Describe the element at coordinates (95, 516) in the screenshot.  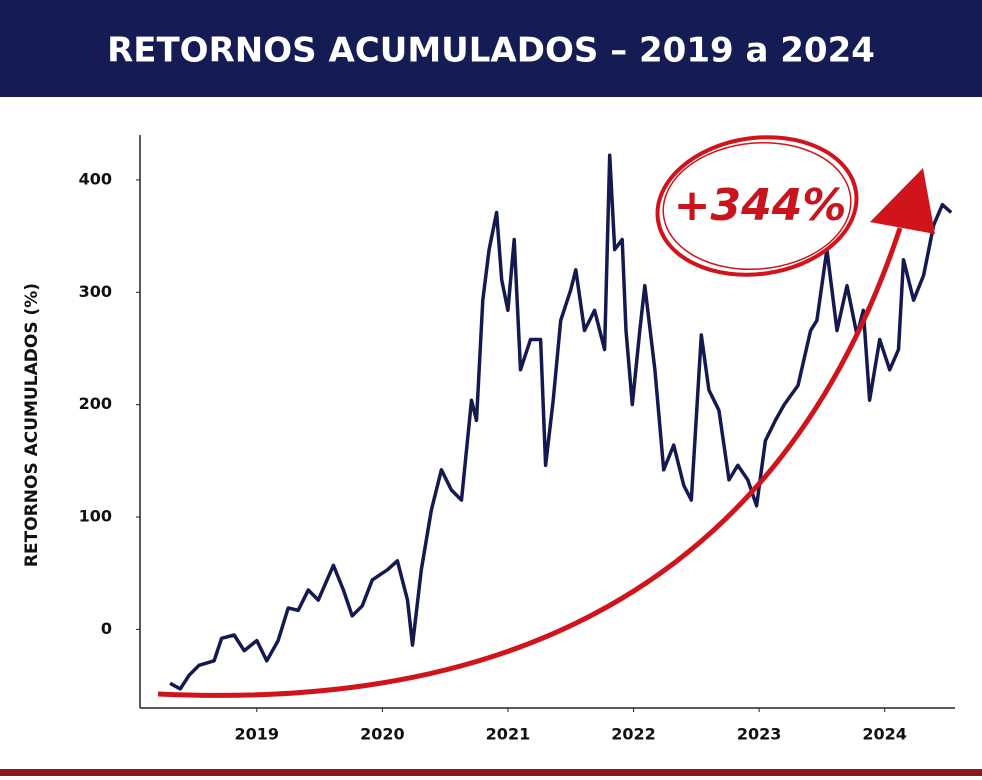
I see `y-tick-label: 100` at that location.